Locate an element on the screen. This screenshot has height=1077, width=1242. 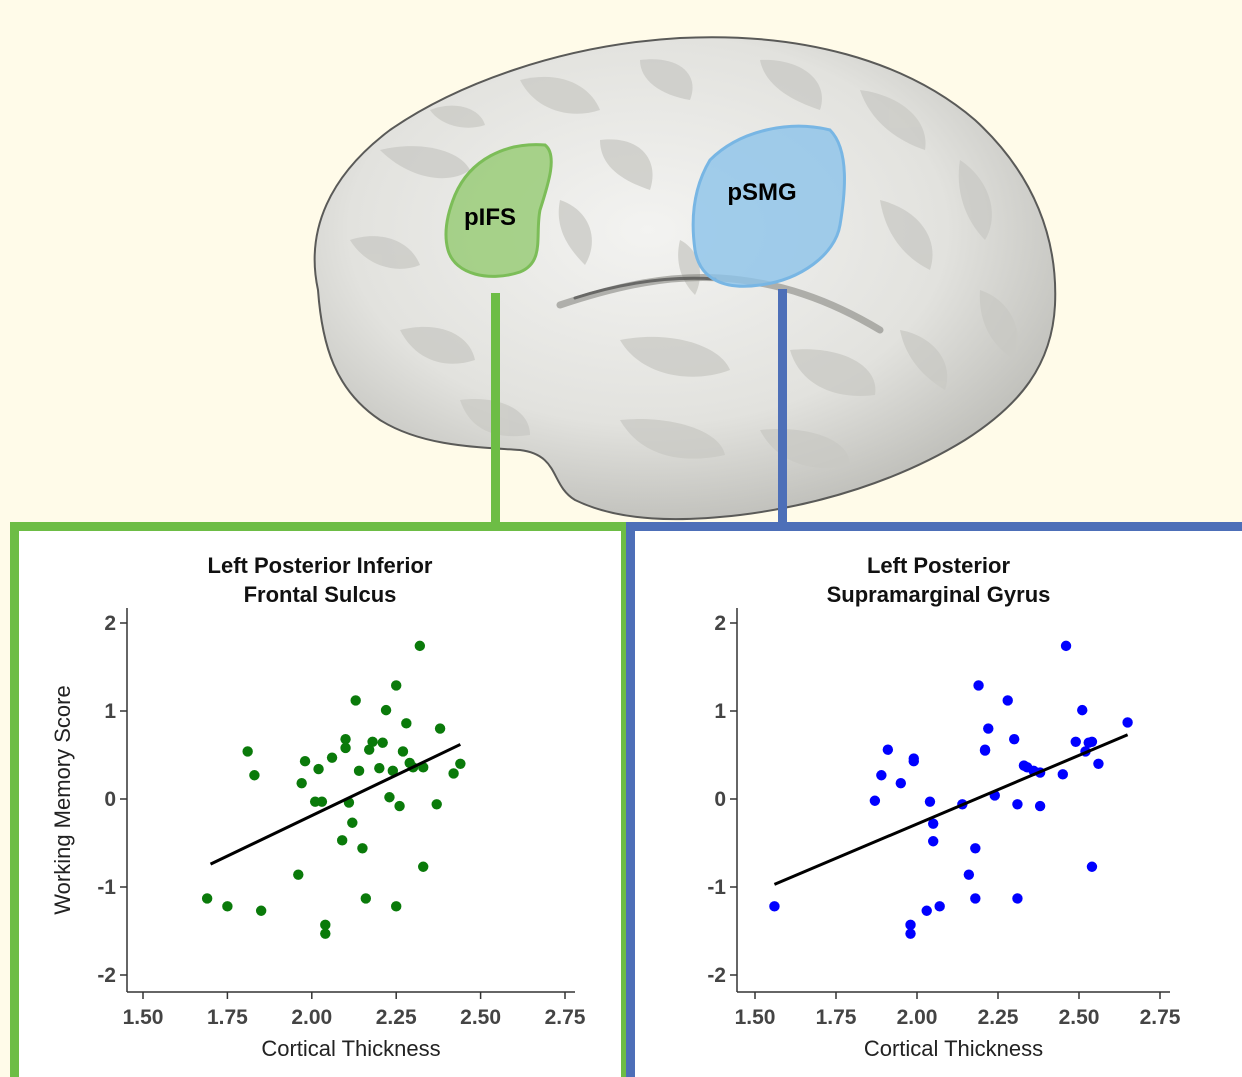
psmg-region: pSMG is located at coordinates (768, 206).